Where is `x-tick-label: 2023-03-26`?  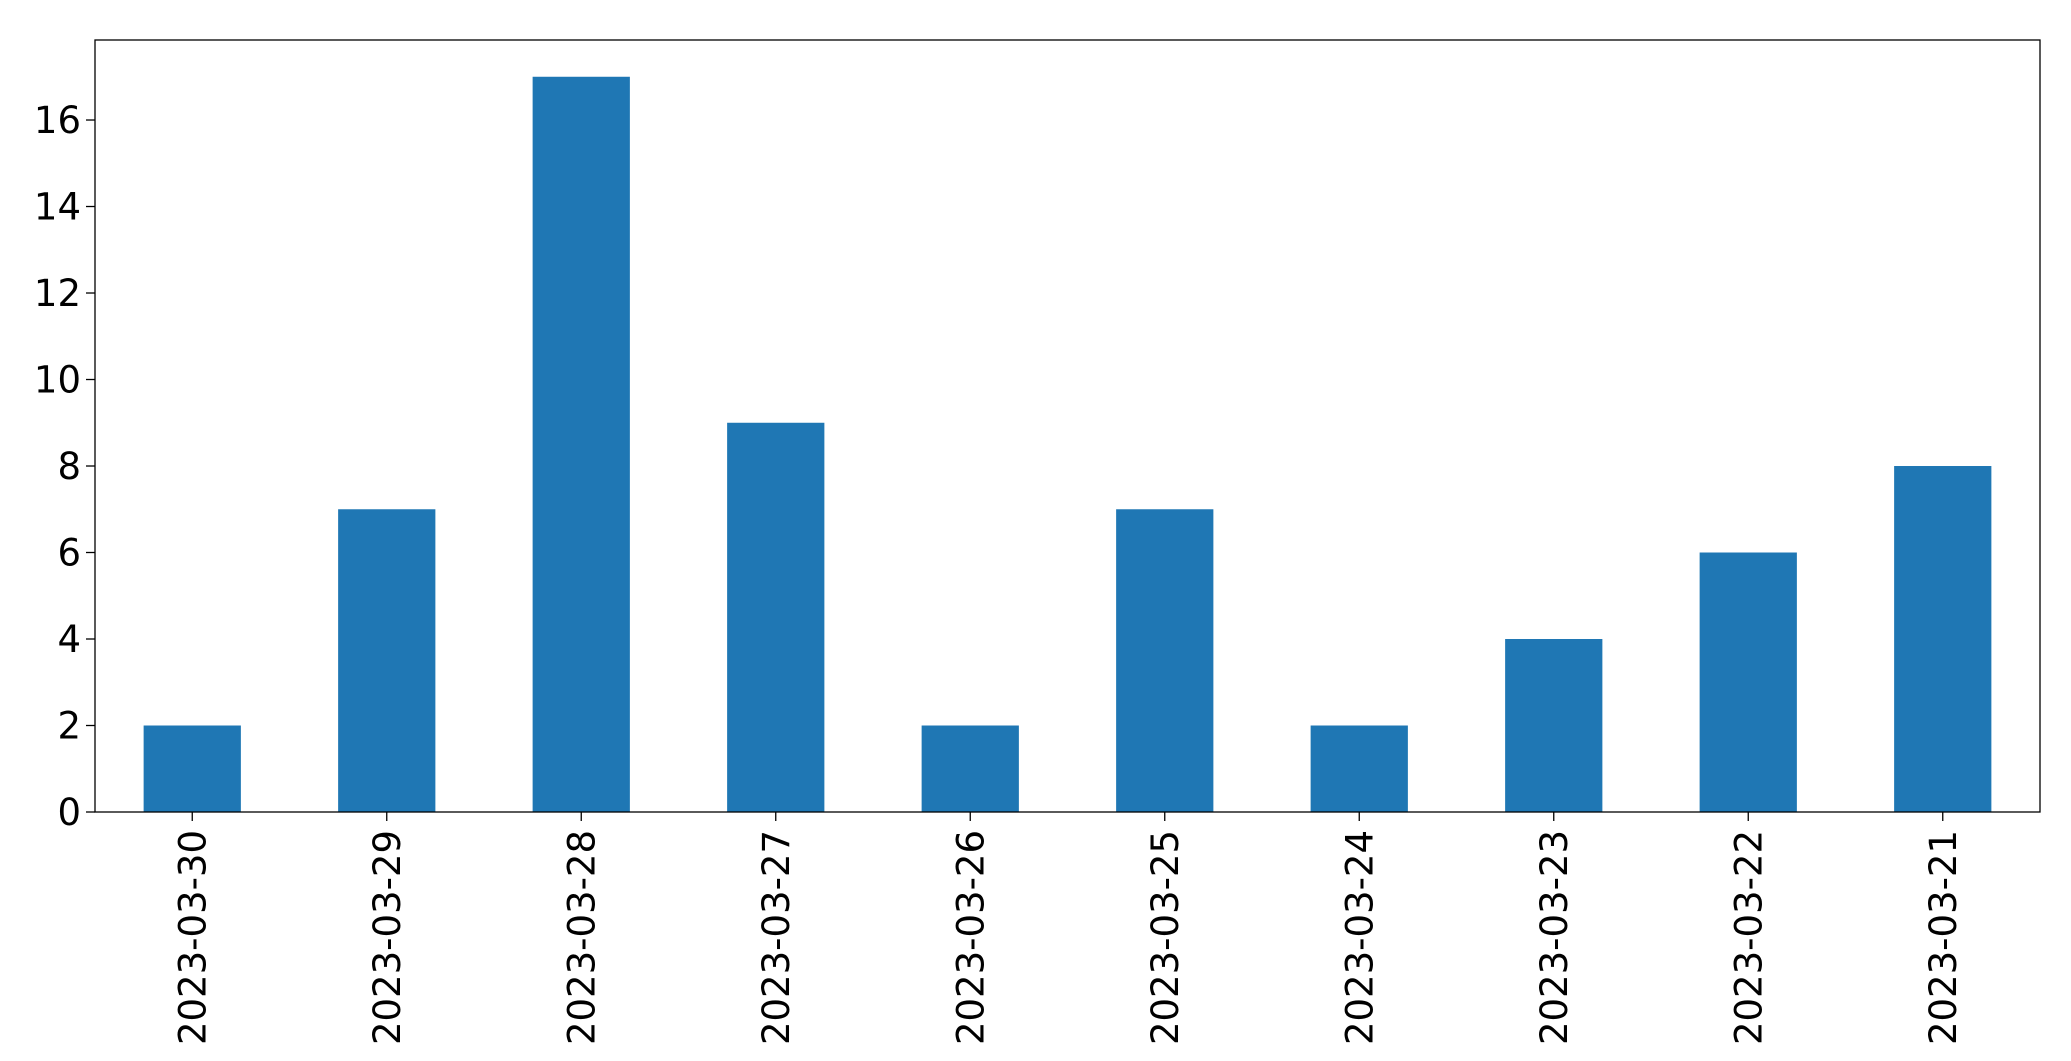 x-tick-label: 2023-03-26 is located at coordinates (970, 937).